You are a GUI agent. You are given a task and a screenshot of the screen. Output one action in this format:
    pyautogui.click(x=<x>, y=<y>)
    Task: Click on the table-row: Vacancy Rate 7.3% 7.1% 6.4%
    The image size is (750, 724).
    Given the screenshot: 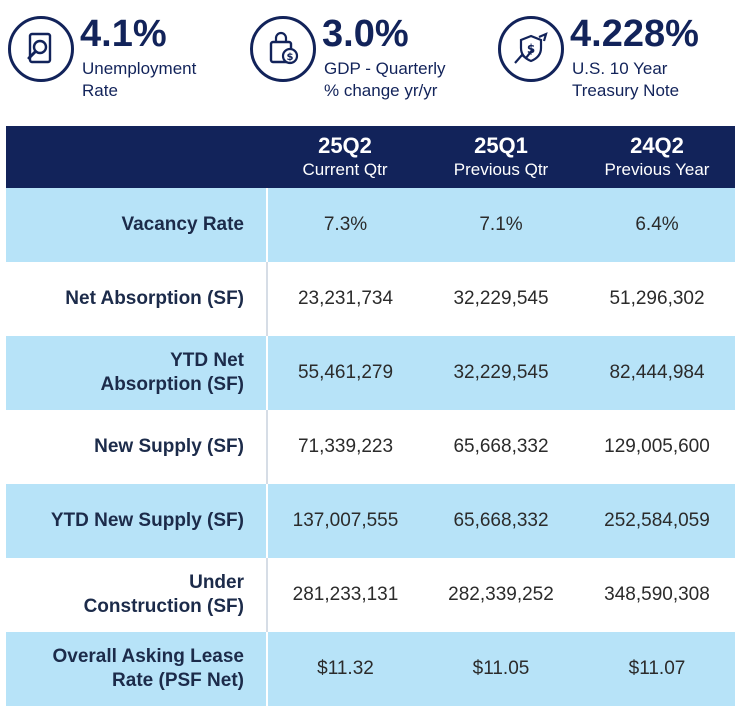 What is the action you would take?
    pyautogui.click(x=370, y=225)
    